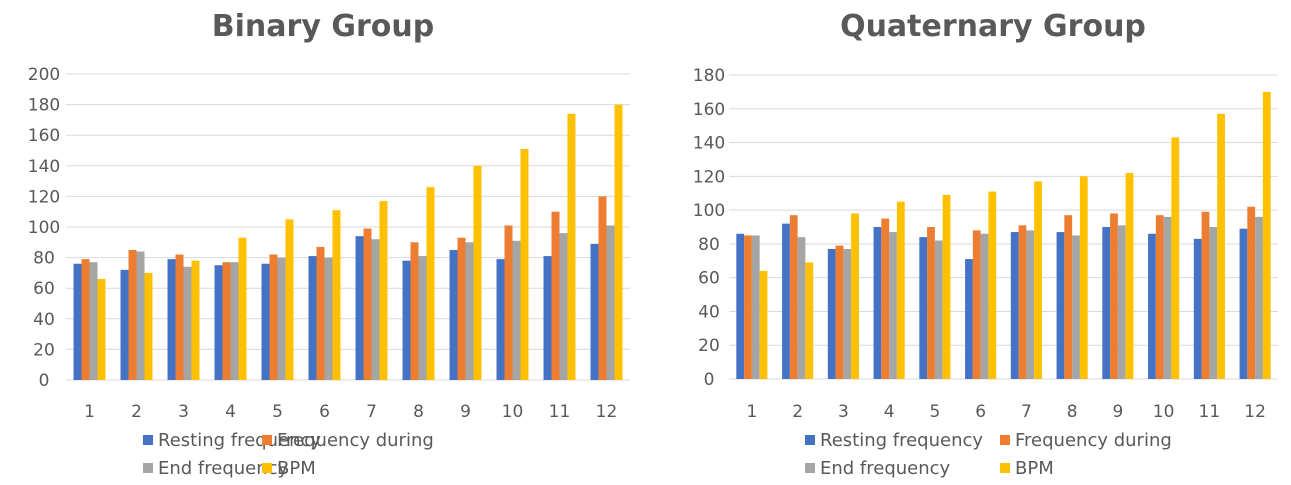 This screenshot has width=1291, height=485. I want to click on x-tick-label: 8, so click(418, 412).